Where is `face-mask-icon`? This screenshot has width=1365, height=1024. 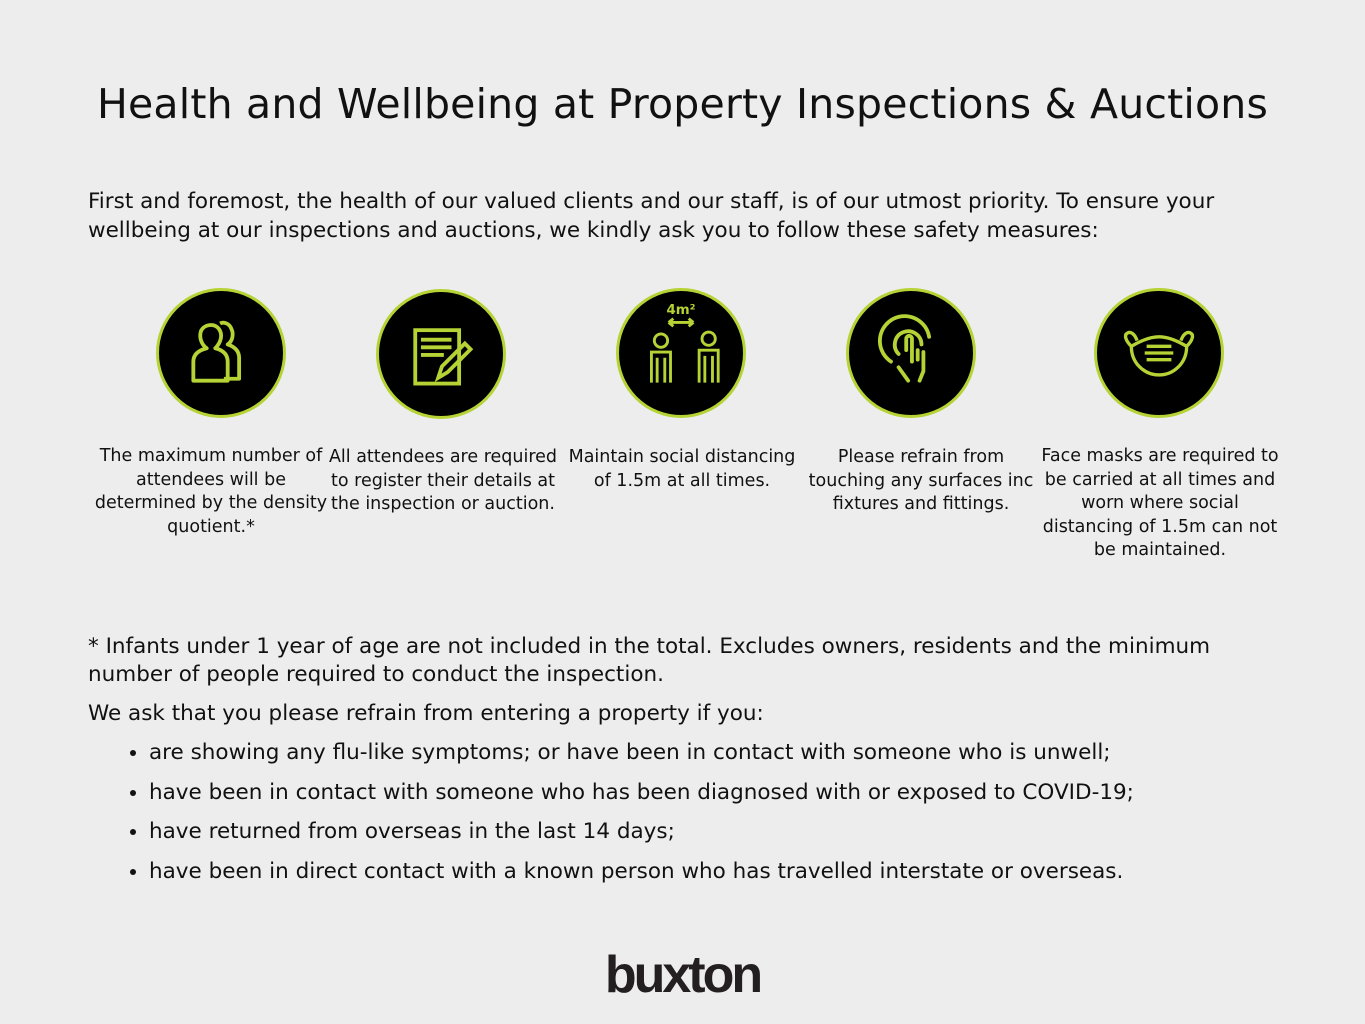 face-mask-icon is located at coordinates (1159, 353).